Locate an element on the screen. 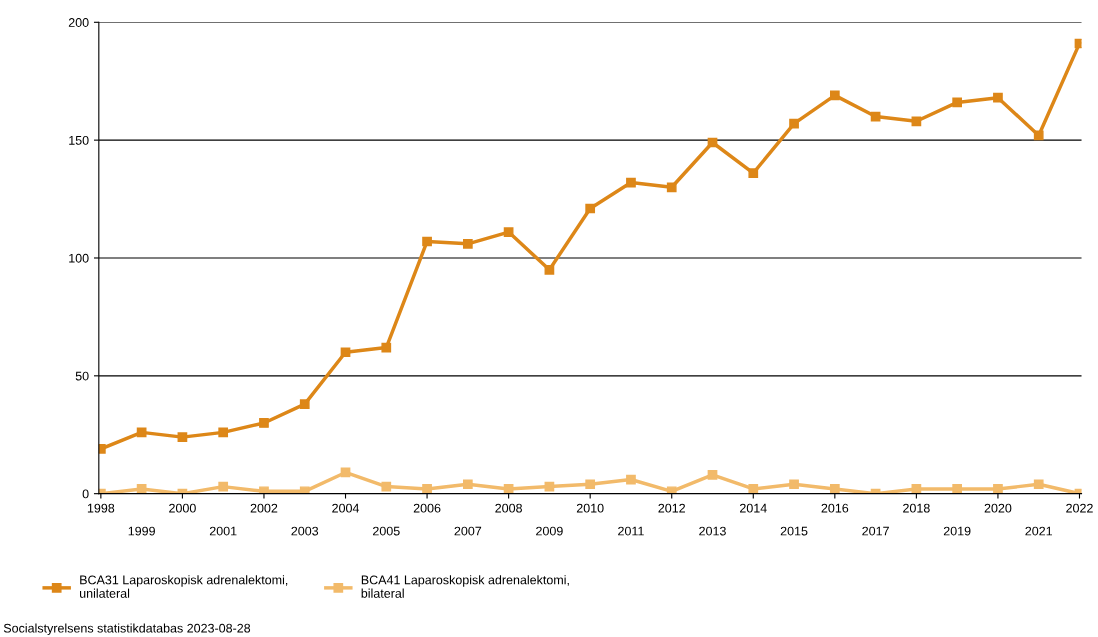  x-tick-label: 2009 is located at coordinates (549, 531).